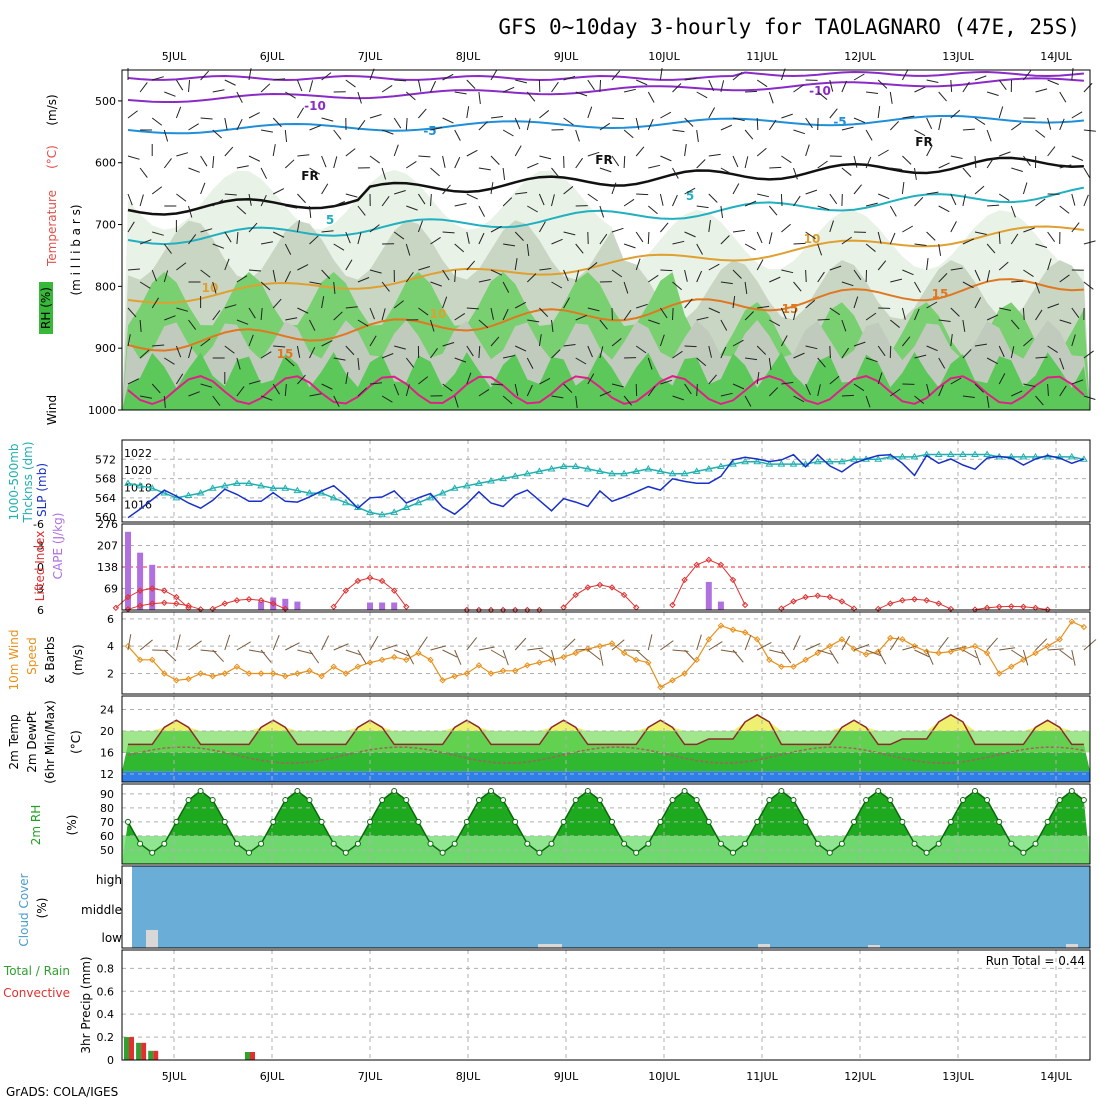  Describe the element at coordinates (468, 56) in the screenshot. I see `day-label-top: 8JUL` at that location.